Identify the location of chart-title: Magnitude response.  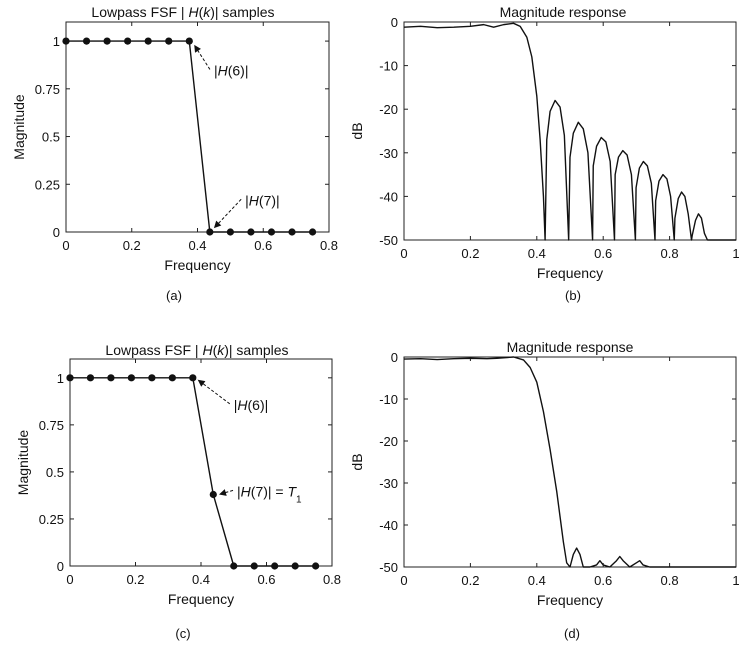
(563, 12).